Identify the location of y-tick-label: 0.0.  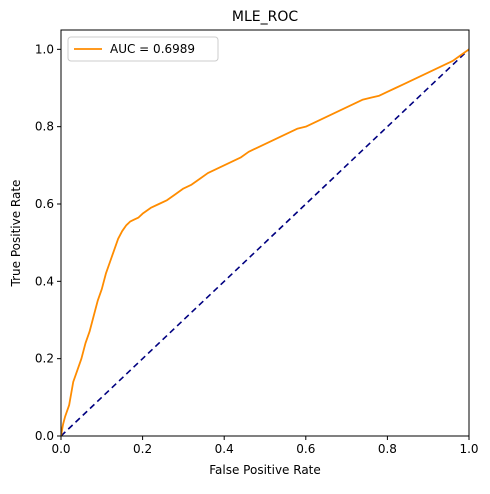
(44, 436).